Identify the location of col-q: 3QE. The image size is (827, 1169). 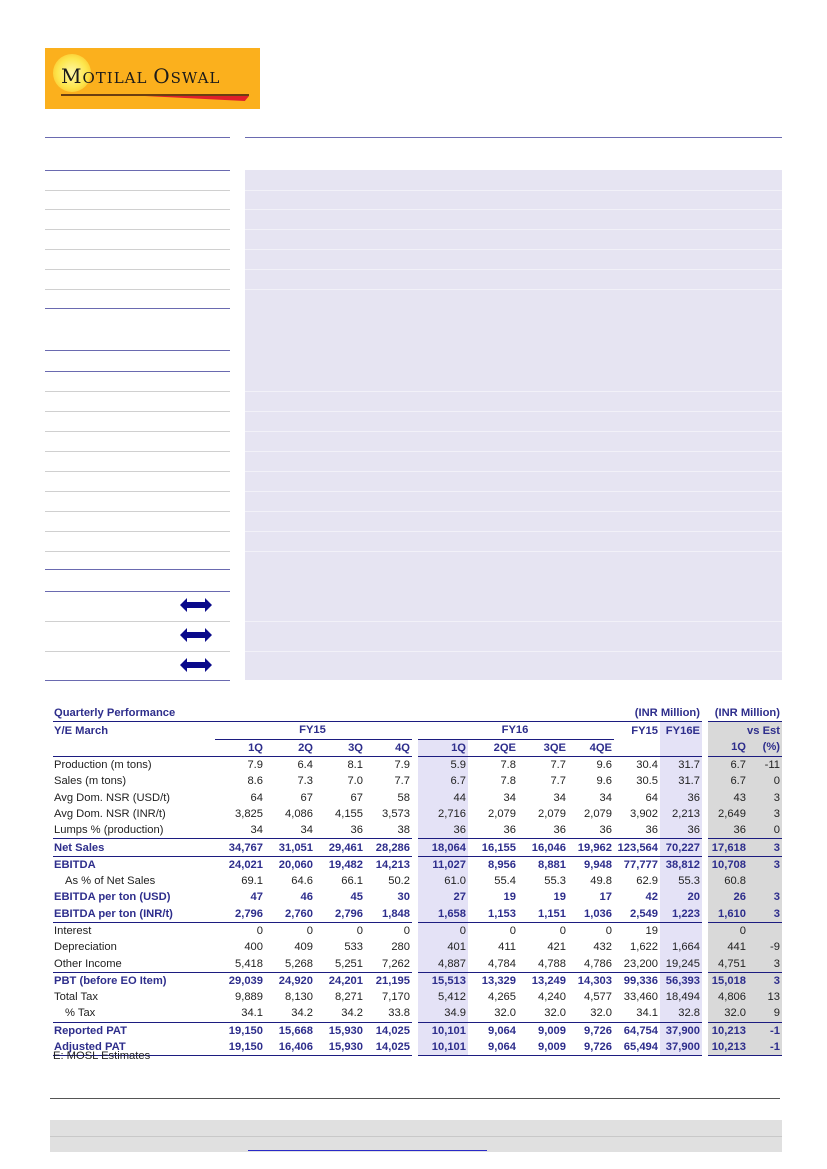
(543, 748).